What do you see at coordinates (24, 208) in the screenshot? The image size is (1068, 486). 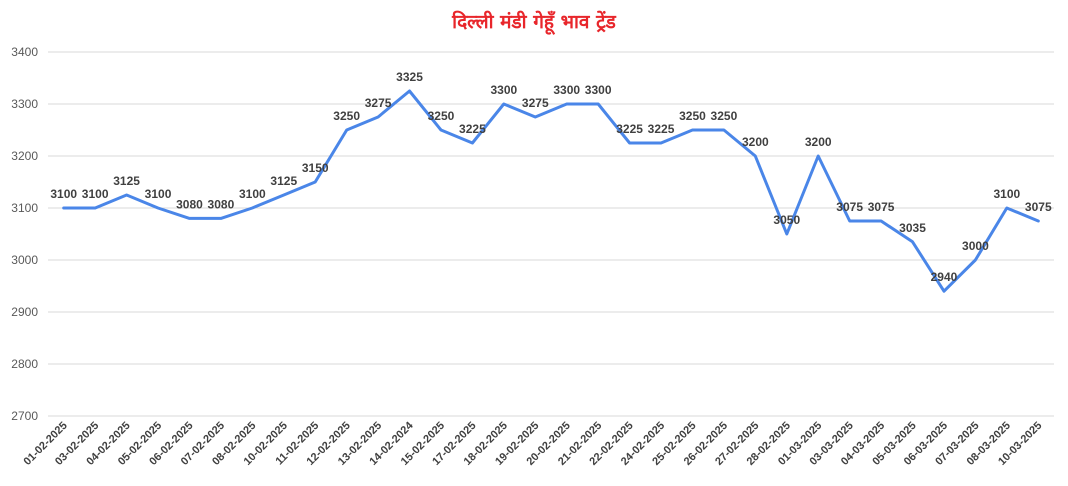 I see `y-tick-label: 3100` at bounding box center [24, 208].